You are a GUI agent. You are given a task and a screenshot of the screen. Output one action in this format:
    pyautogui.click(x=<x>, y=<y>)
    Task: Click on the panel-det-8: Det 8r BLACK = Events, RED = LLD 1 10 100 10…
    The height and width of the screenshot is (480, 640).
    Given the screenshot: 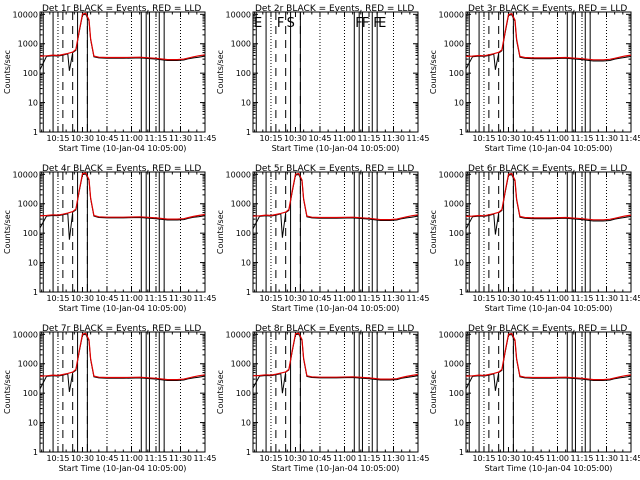 What is the action you would take?
    pyautogui.click(x=323, y=398)
    